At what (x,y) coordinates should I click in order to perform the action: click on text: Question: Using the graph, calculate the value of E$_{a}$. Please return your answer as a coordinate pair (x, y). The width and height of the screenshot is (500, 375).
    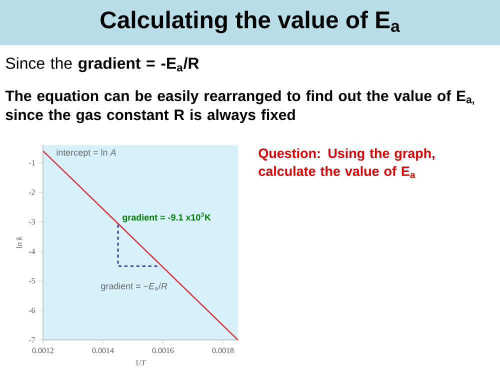
    Looking at the image, I should click on (346, 163).